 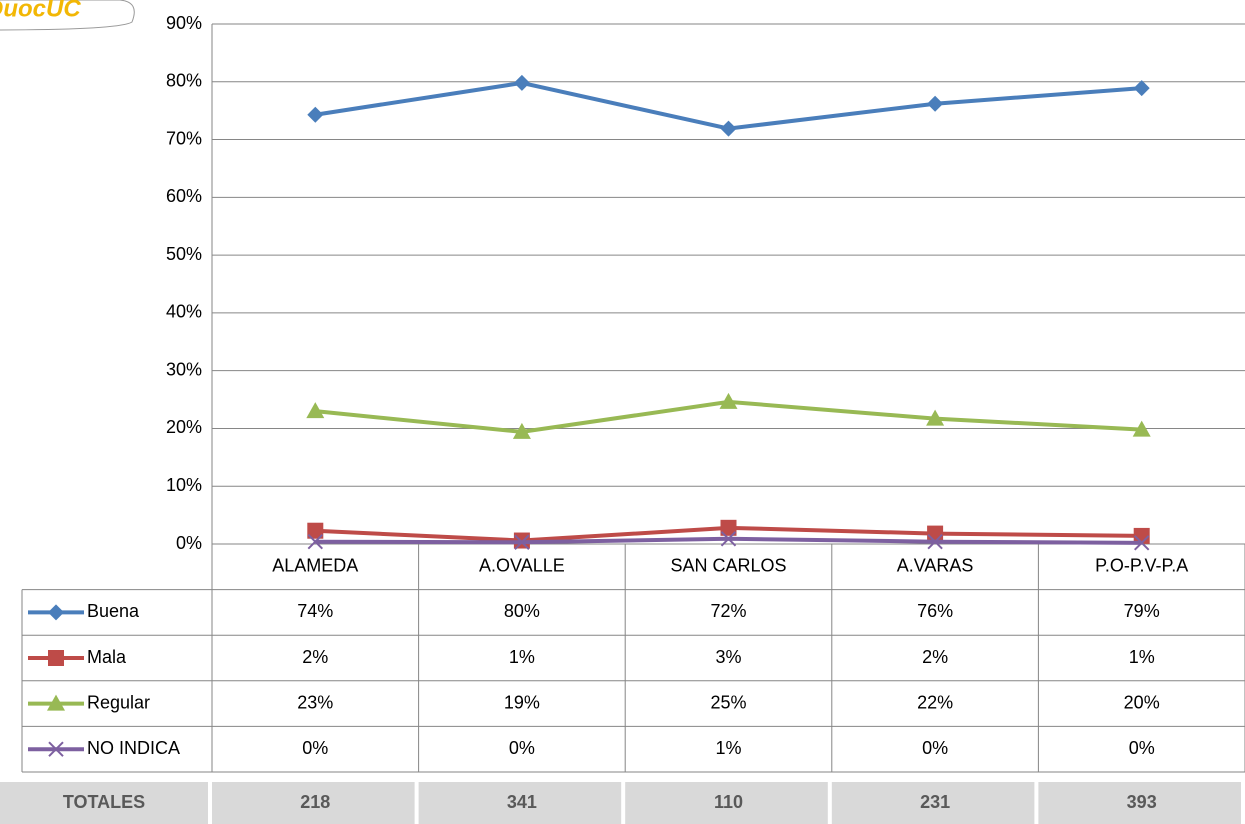 I want to click on totals-value: 231, so click(x=935, y=802).